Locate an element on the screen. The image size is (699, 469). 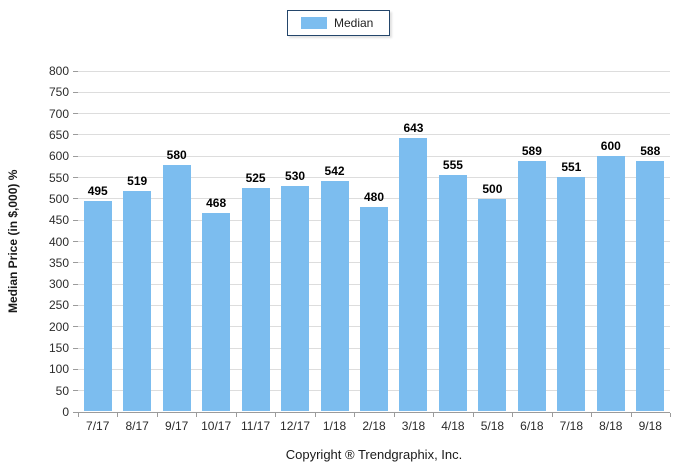
y-axis-label: 0 is located at coordinates (65, 412).